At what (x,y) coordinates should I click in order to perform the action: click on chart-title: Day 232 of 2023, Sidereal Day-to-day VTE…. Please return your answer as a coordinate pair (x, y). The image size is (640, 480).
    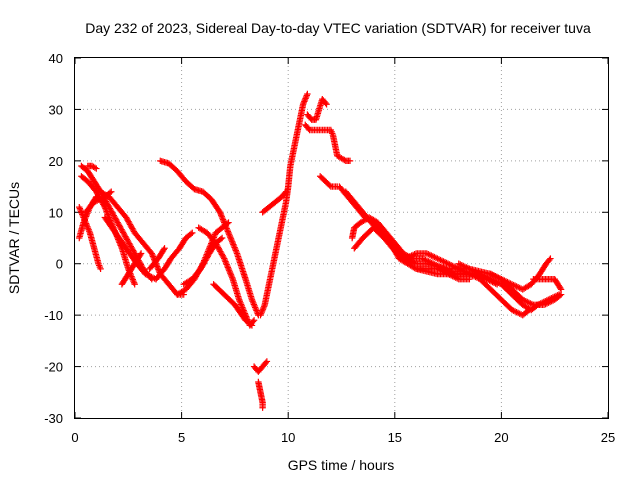
    Looking at the image, I should click on (338, 28).